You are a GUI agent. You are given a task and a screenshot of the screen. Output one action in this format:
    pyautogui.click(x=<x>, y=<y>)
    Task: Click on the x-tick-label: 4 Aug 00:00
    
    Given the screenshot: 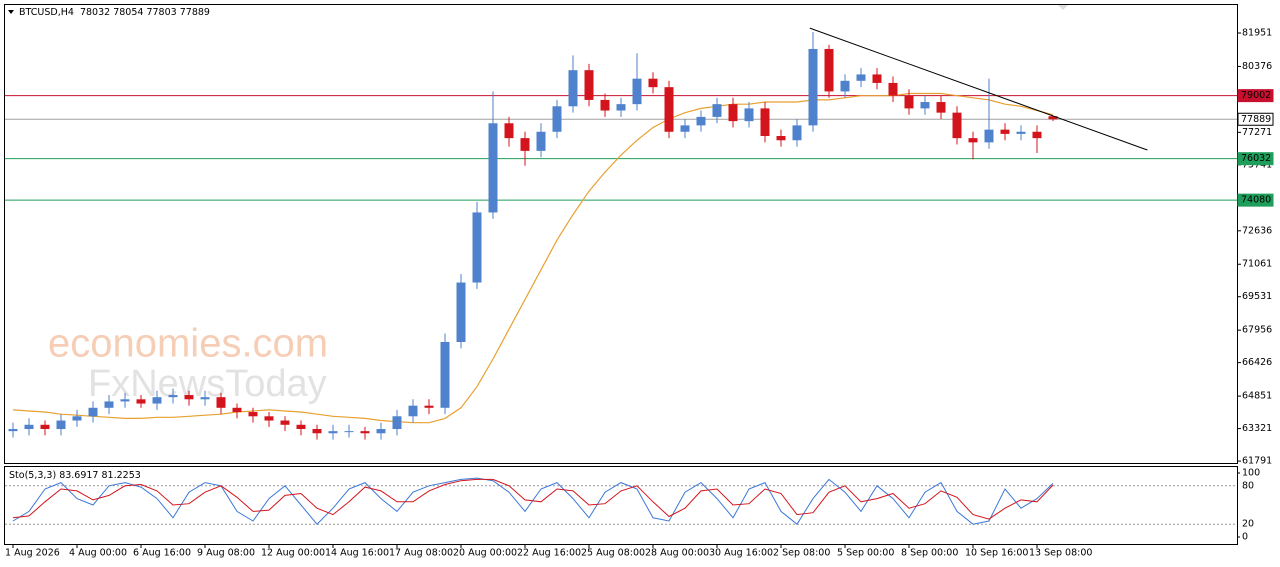 What is the action you would take?
    pyautogui.click(x=98, y=553)
    